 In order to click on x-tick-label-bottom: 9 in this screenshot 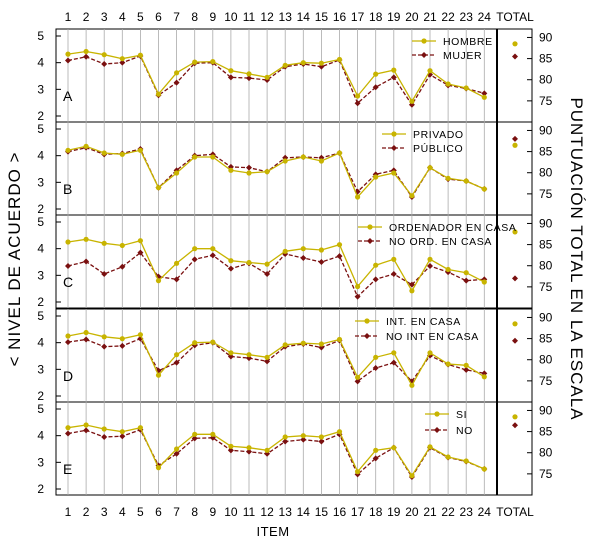, I will do `click(212, 512)`.